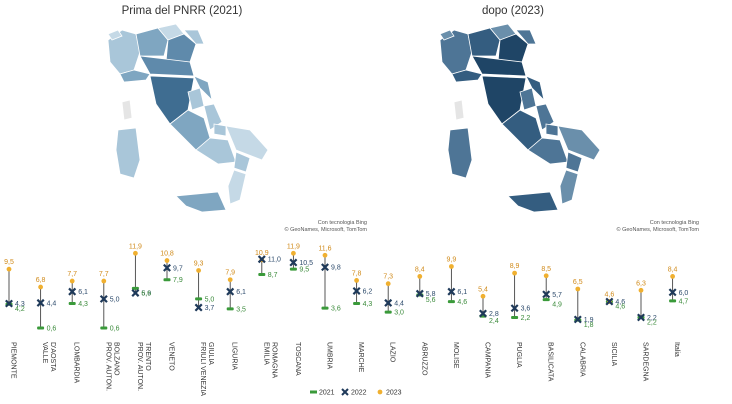 The height and width of the screenshot is (404, 732). I want to click on label-2023: 9,3, so click(199, 263).